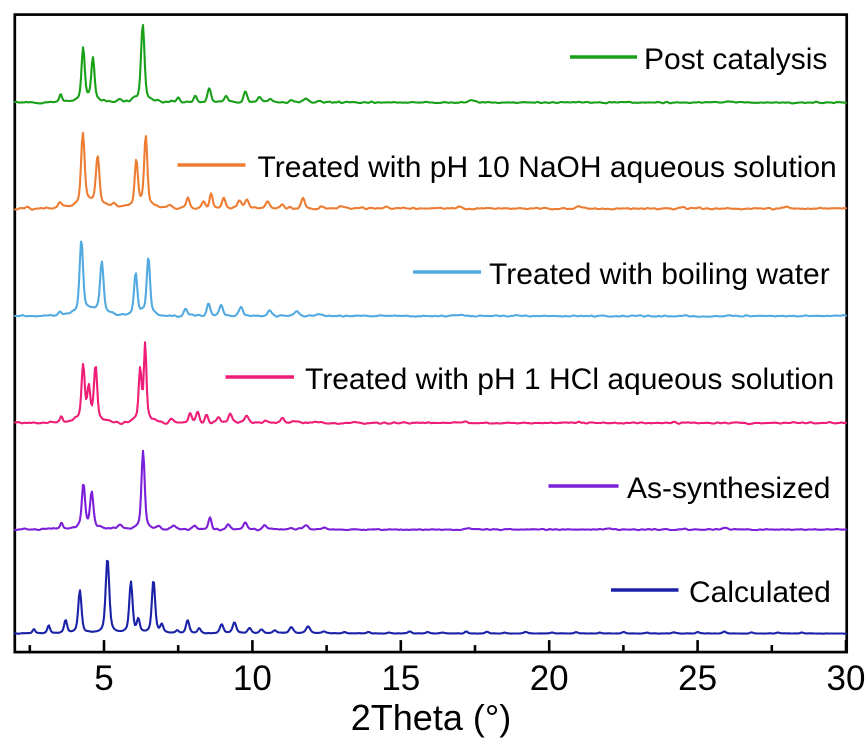 Image resolution: width=866 pixels, height=744 pixels. What do you see at coordinates (735, 59) in the screenshot?
I see `svg-text: Post catalysis` at bounding box center [735, 59].